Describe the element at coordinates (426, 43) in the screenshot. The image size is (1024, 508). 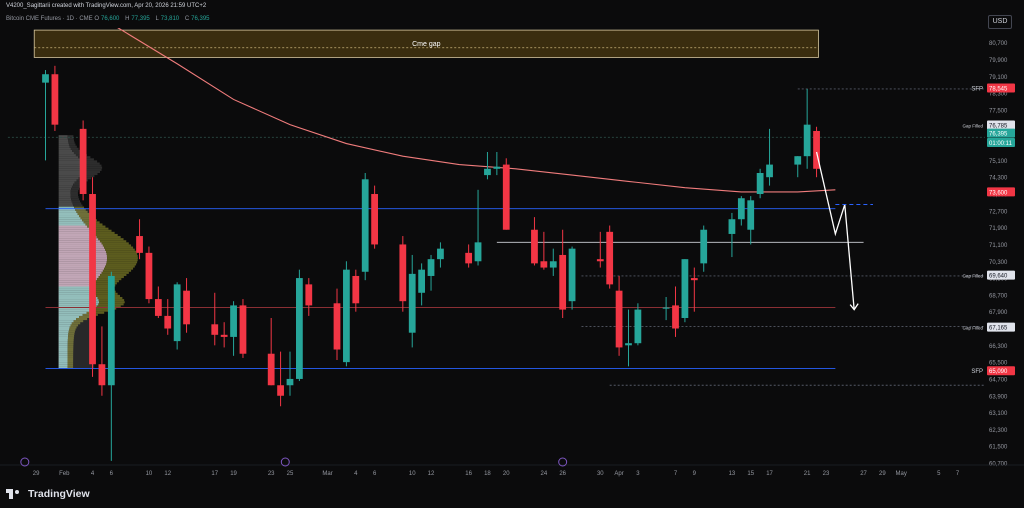
I see `cme-gap-box` at that location.